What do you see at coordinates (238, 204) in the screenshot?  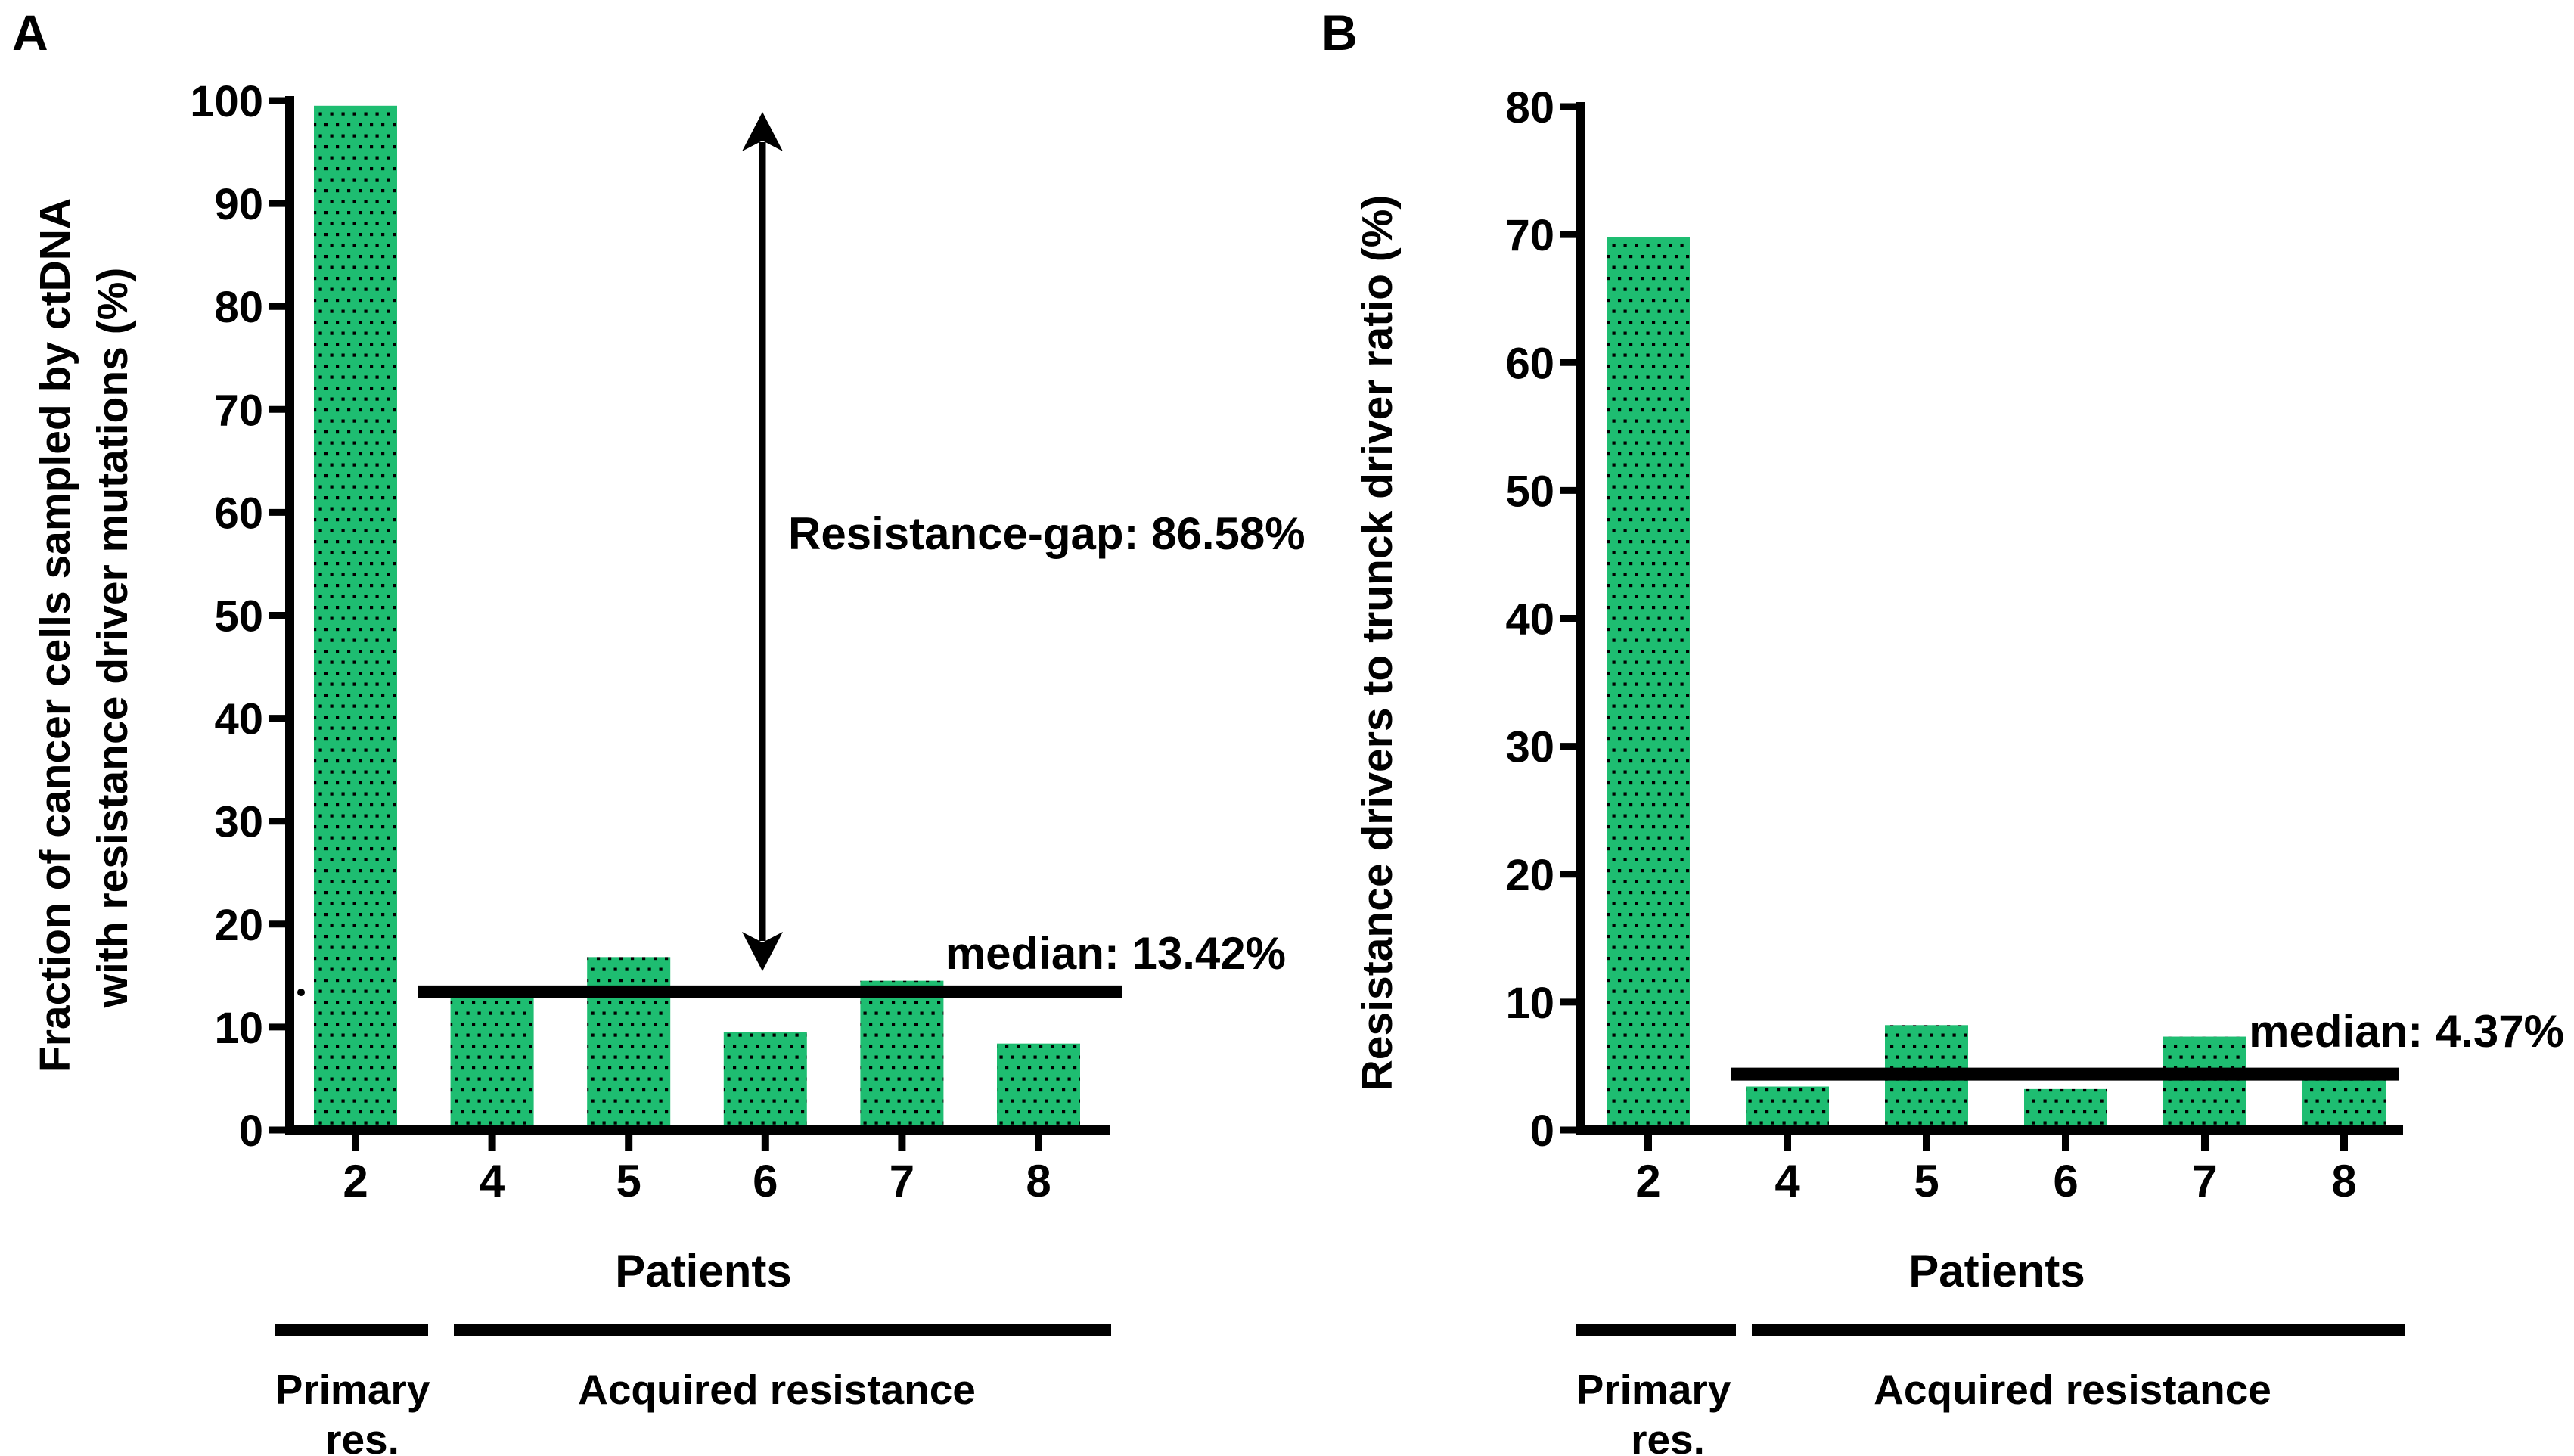 I see `y-tick-label-90: 90` at bounding box center [238, 204].